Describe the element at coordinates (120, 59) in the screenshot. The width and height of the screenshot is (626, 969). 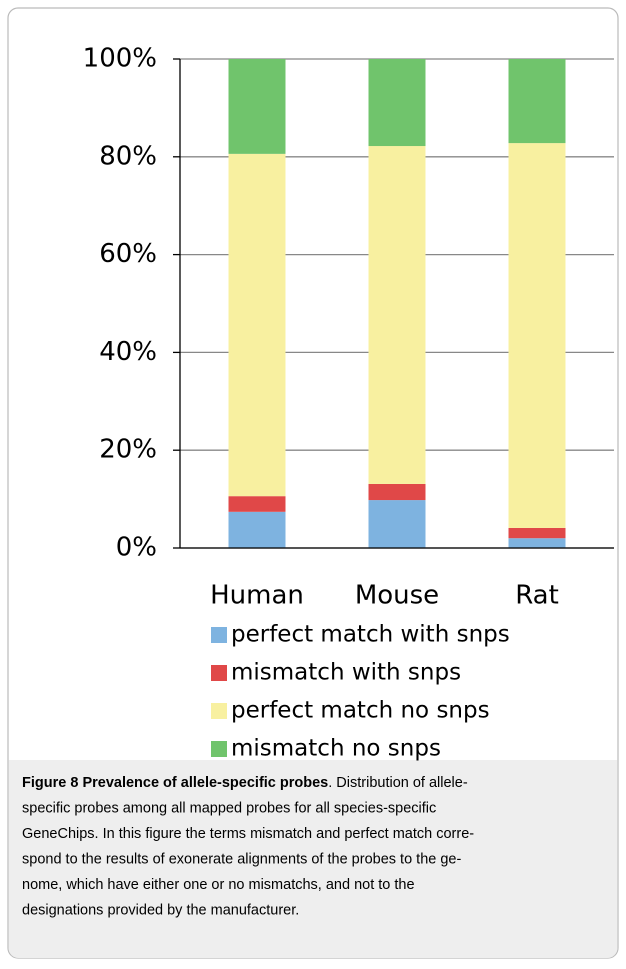
I see `y-tick-label: 100%` at that location.